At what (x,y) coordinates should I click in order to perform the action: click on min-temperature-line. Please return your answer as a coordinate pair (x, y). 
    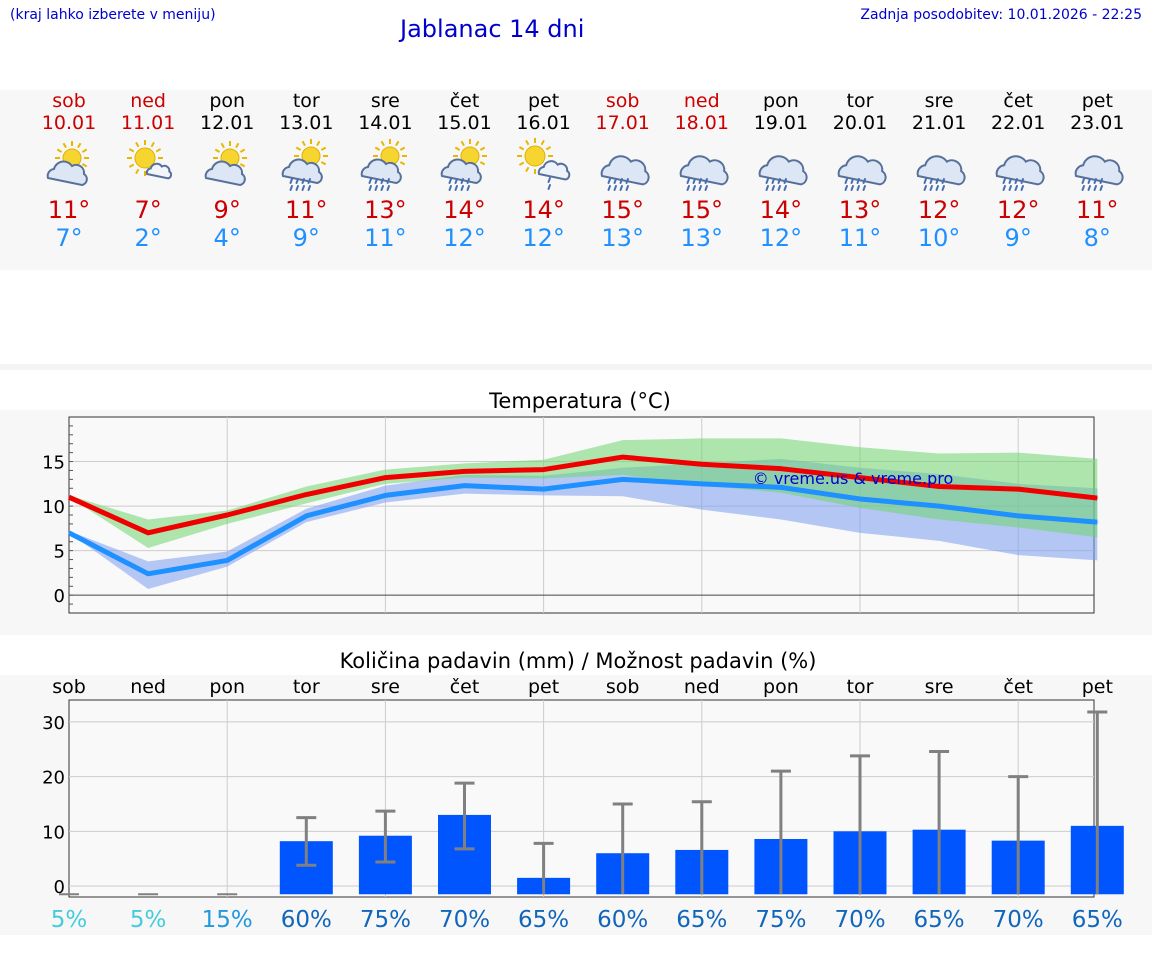
    Looking at the image, I should click on (582, 526).